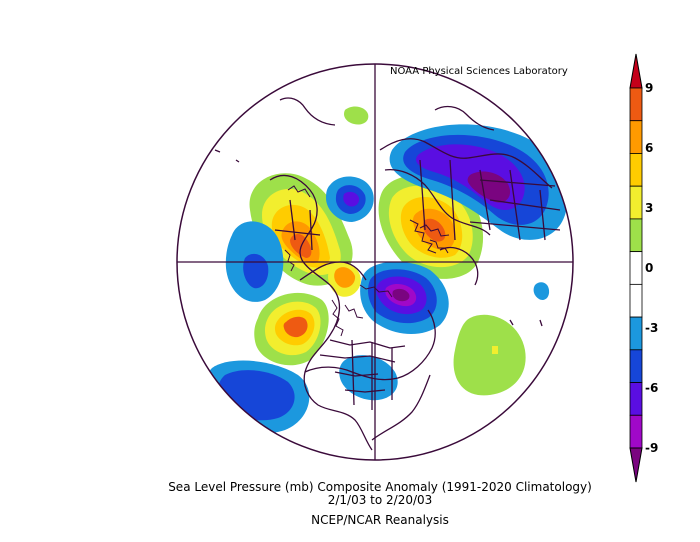  I want to click on positive-anomaly-north-pacific-small, so click(344, 279).